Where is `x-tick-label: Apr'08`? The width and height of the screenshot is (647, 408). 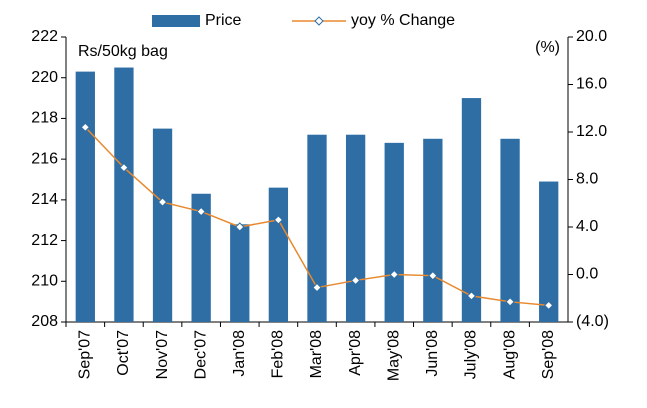 x-tick-label: Apr'08 is located at coordinates (355, 353).